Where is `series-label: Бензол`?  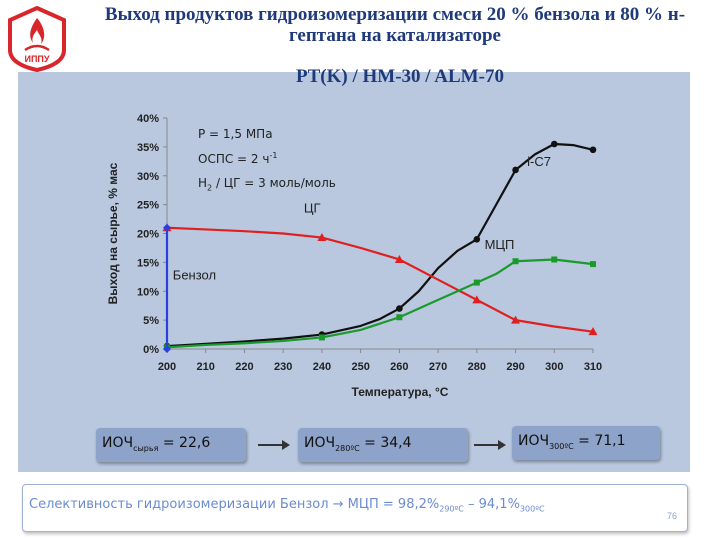 series-label: Бензол is located at coordinates (194, 275).